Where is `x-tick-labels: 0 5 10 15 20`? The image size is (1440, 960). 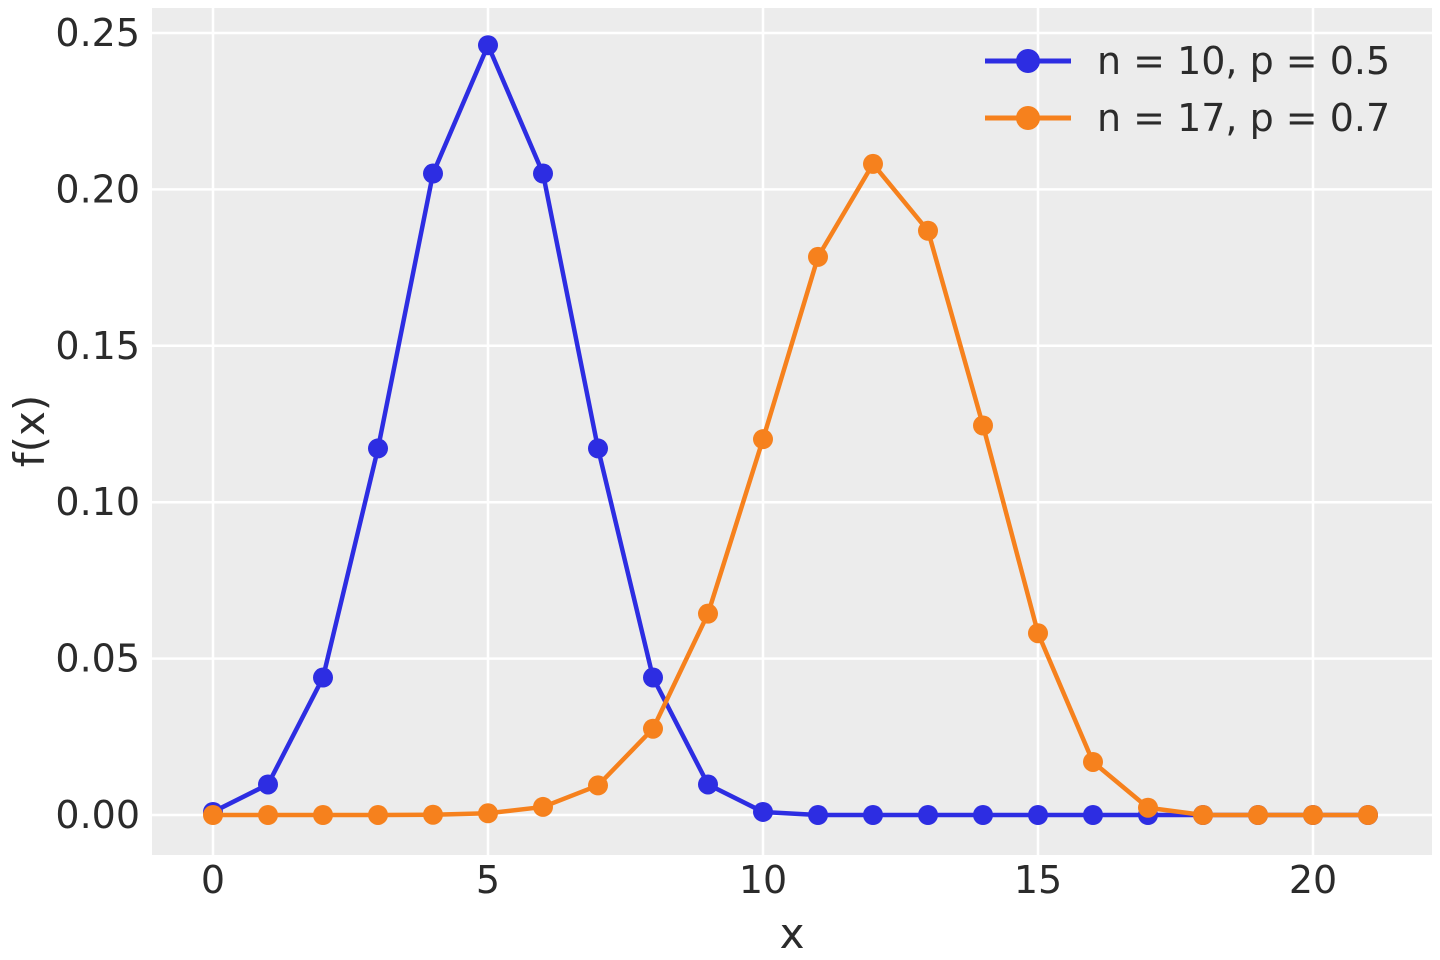 x-tick-labels: 0 5 10 15 20 is located at coordinates (769, 880).